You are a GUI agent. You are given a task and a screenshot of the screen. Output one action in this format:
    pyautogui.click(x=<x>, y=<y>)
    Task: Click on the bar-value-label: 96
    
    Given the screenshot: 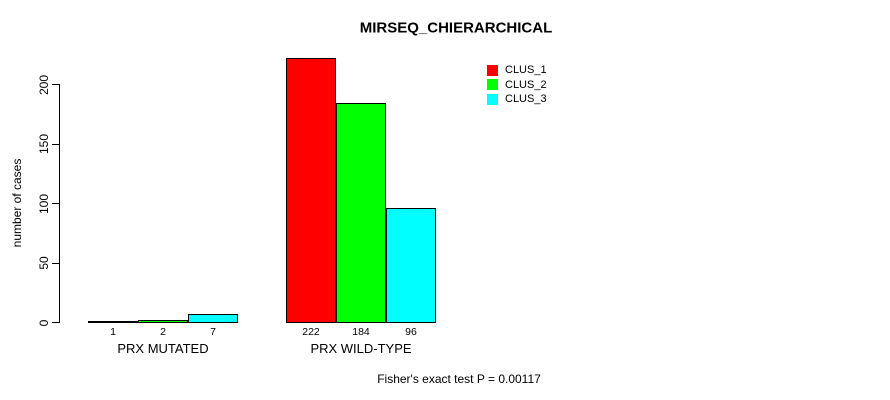 What is the action you would take?
    pyautogui.click(x=411, y=332)
    